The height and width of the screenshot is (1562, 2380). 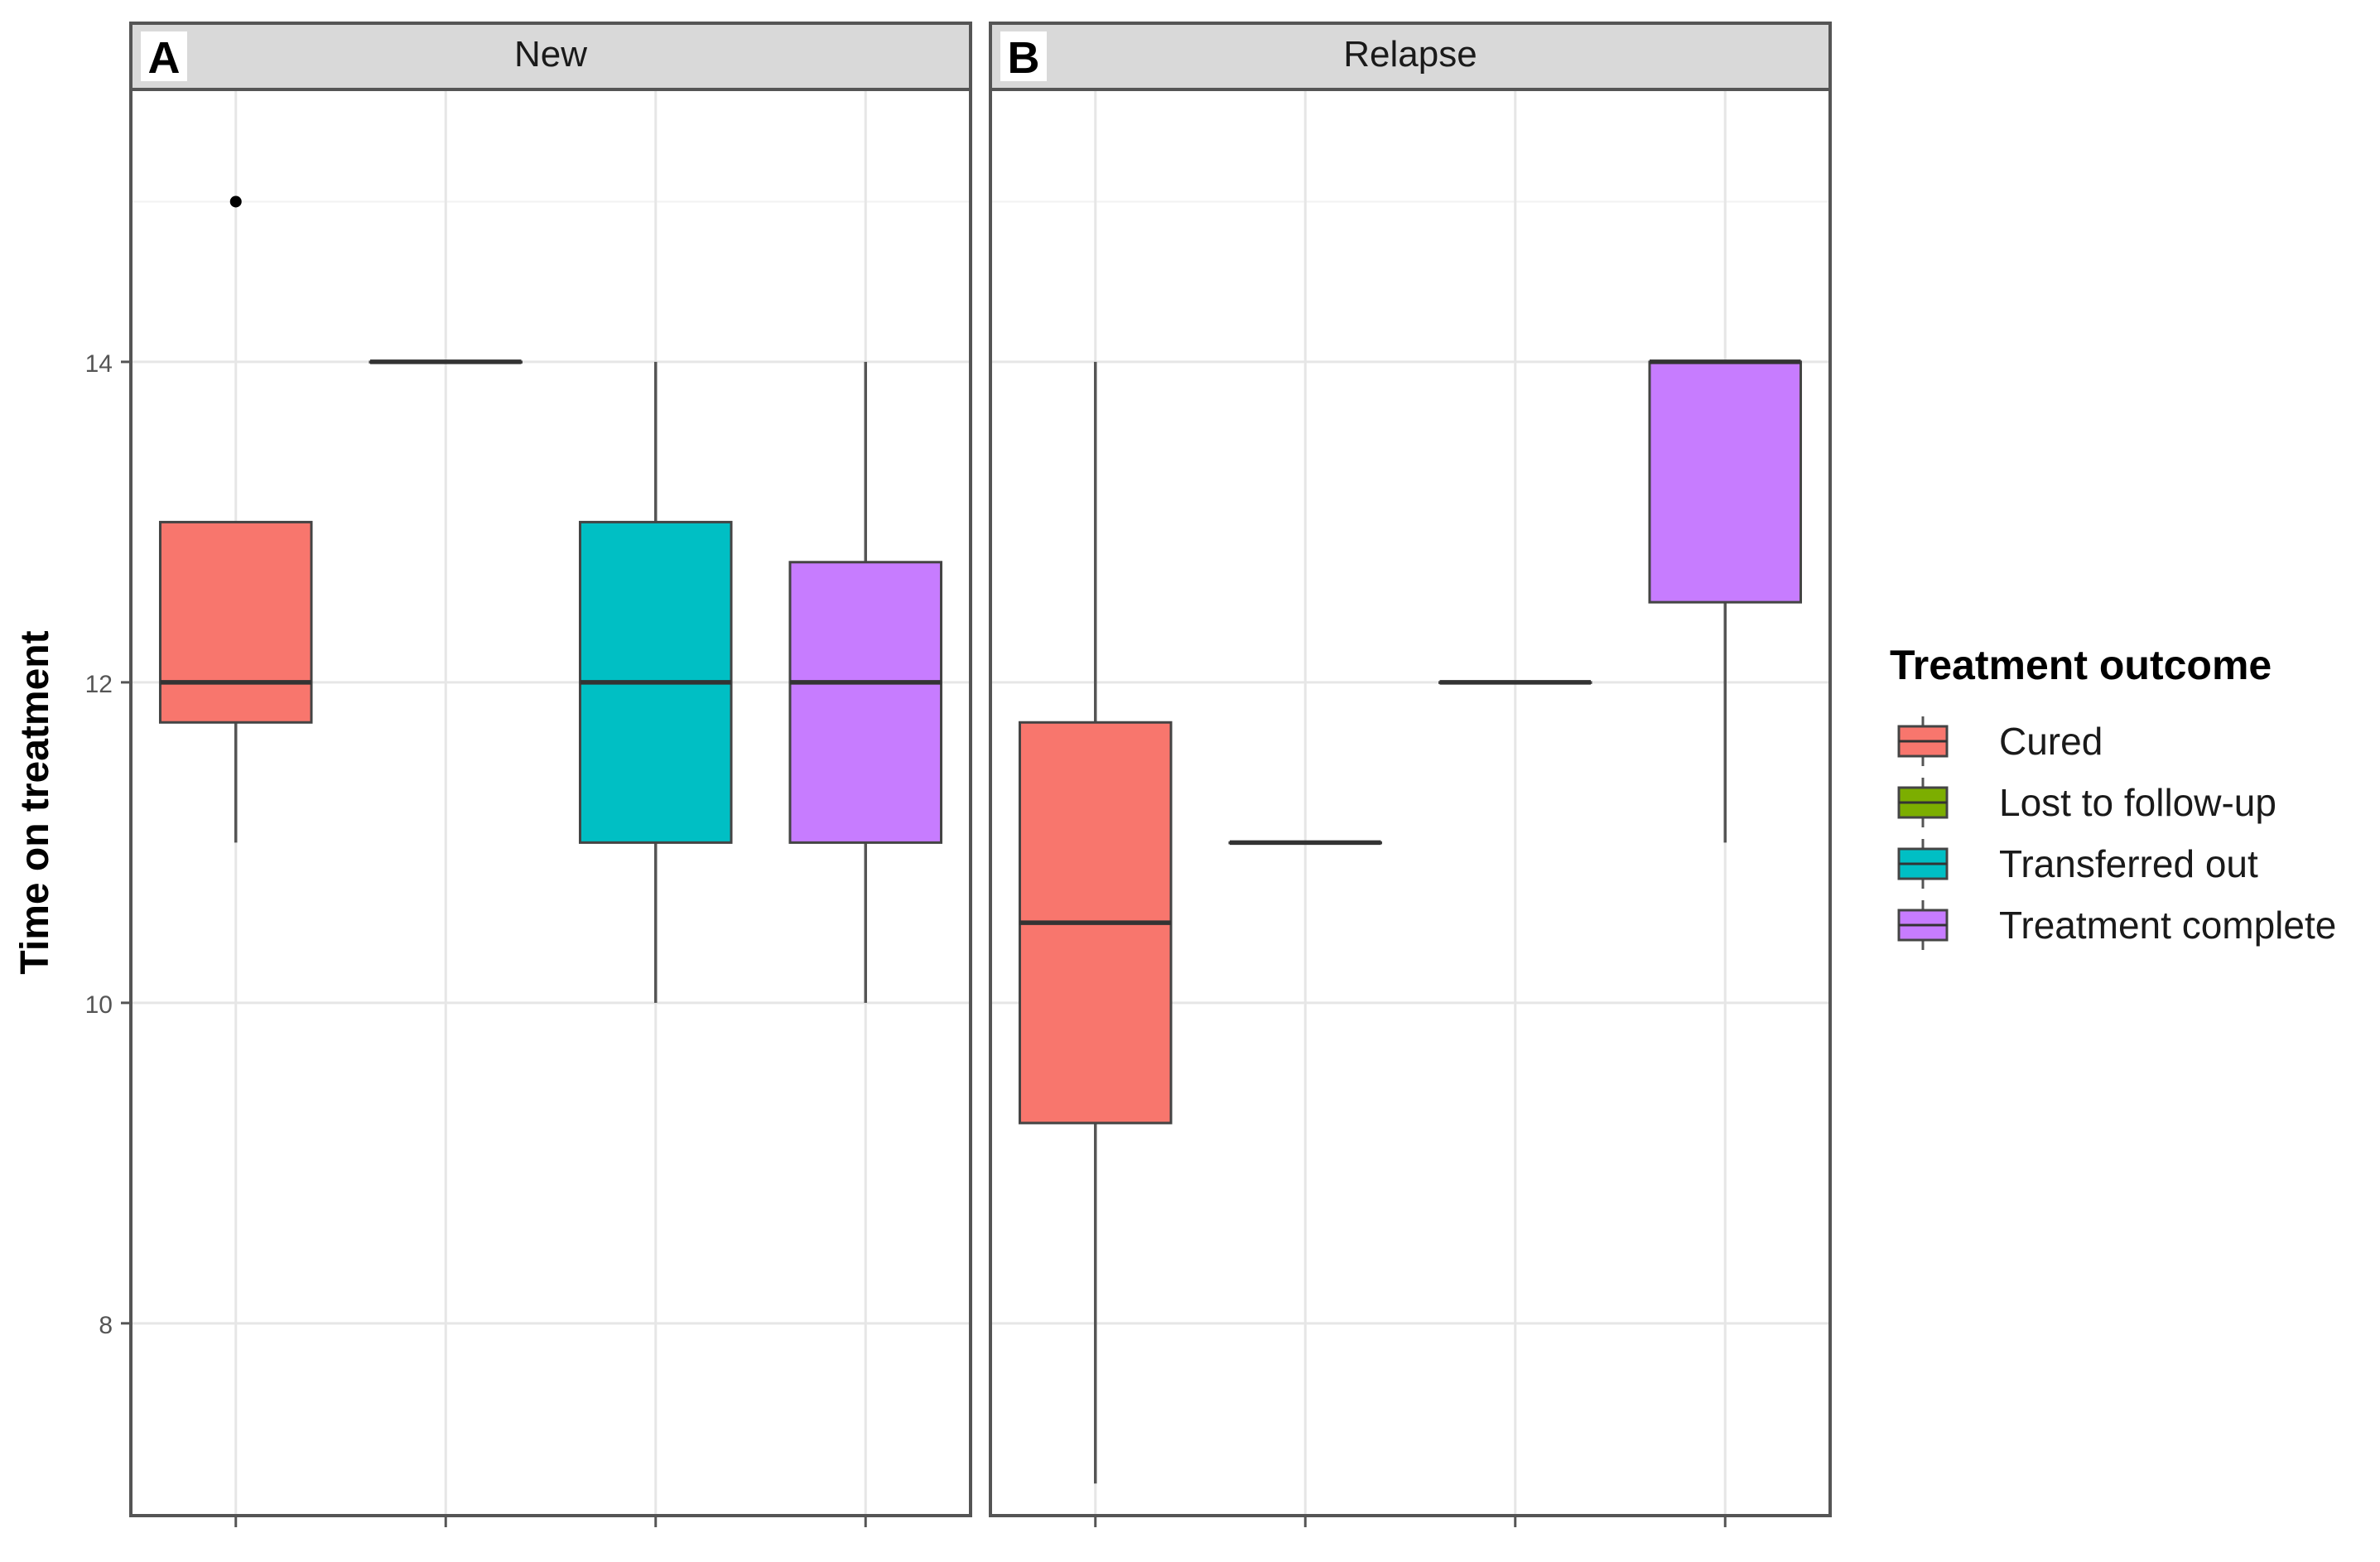 I want to click on facet-strip-label: Relapse, so click(x=1410, y=54).